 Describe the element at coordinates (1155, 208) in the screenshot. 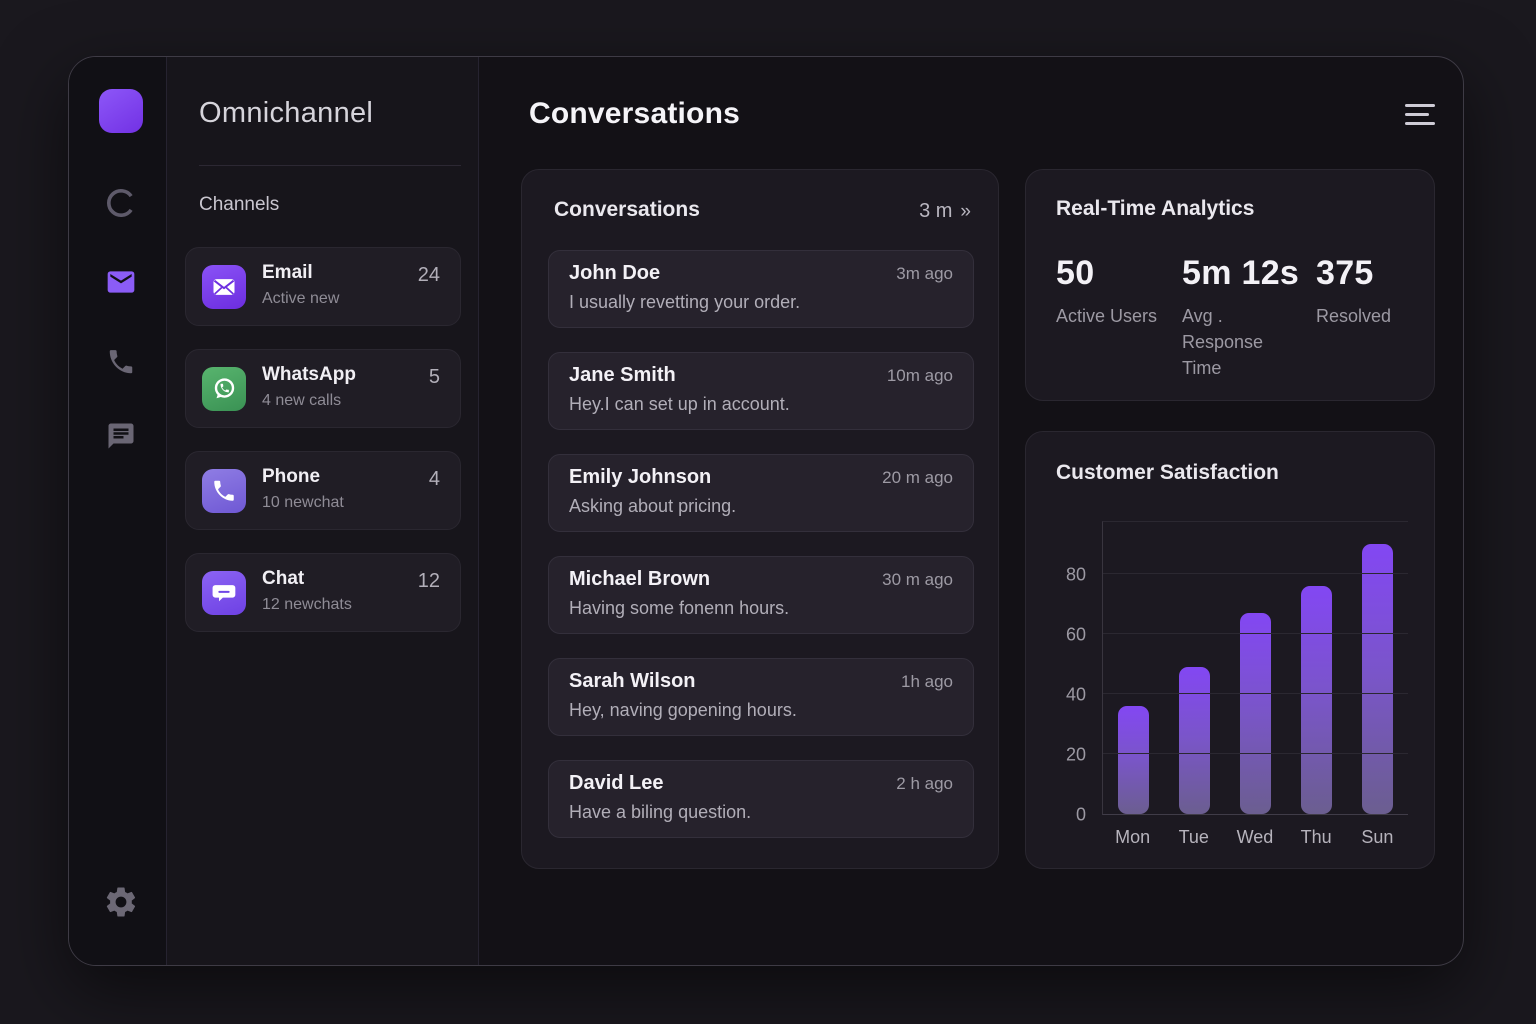

I see `analytics-card-title: Real-Time Analytics` at that location.